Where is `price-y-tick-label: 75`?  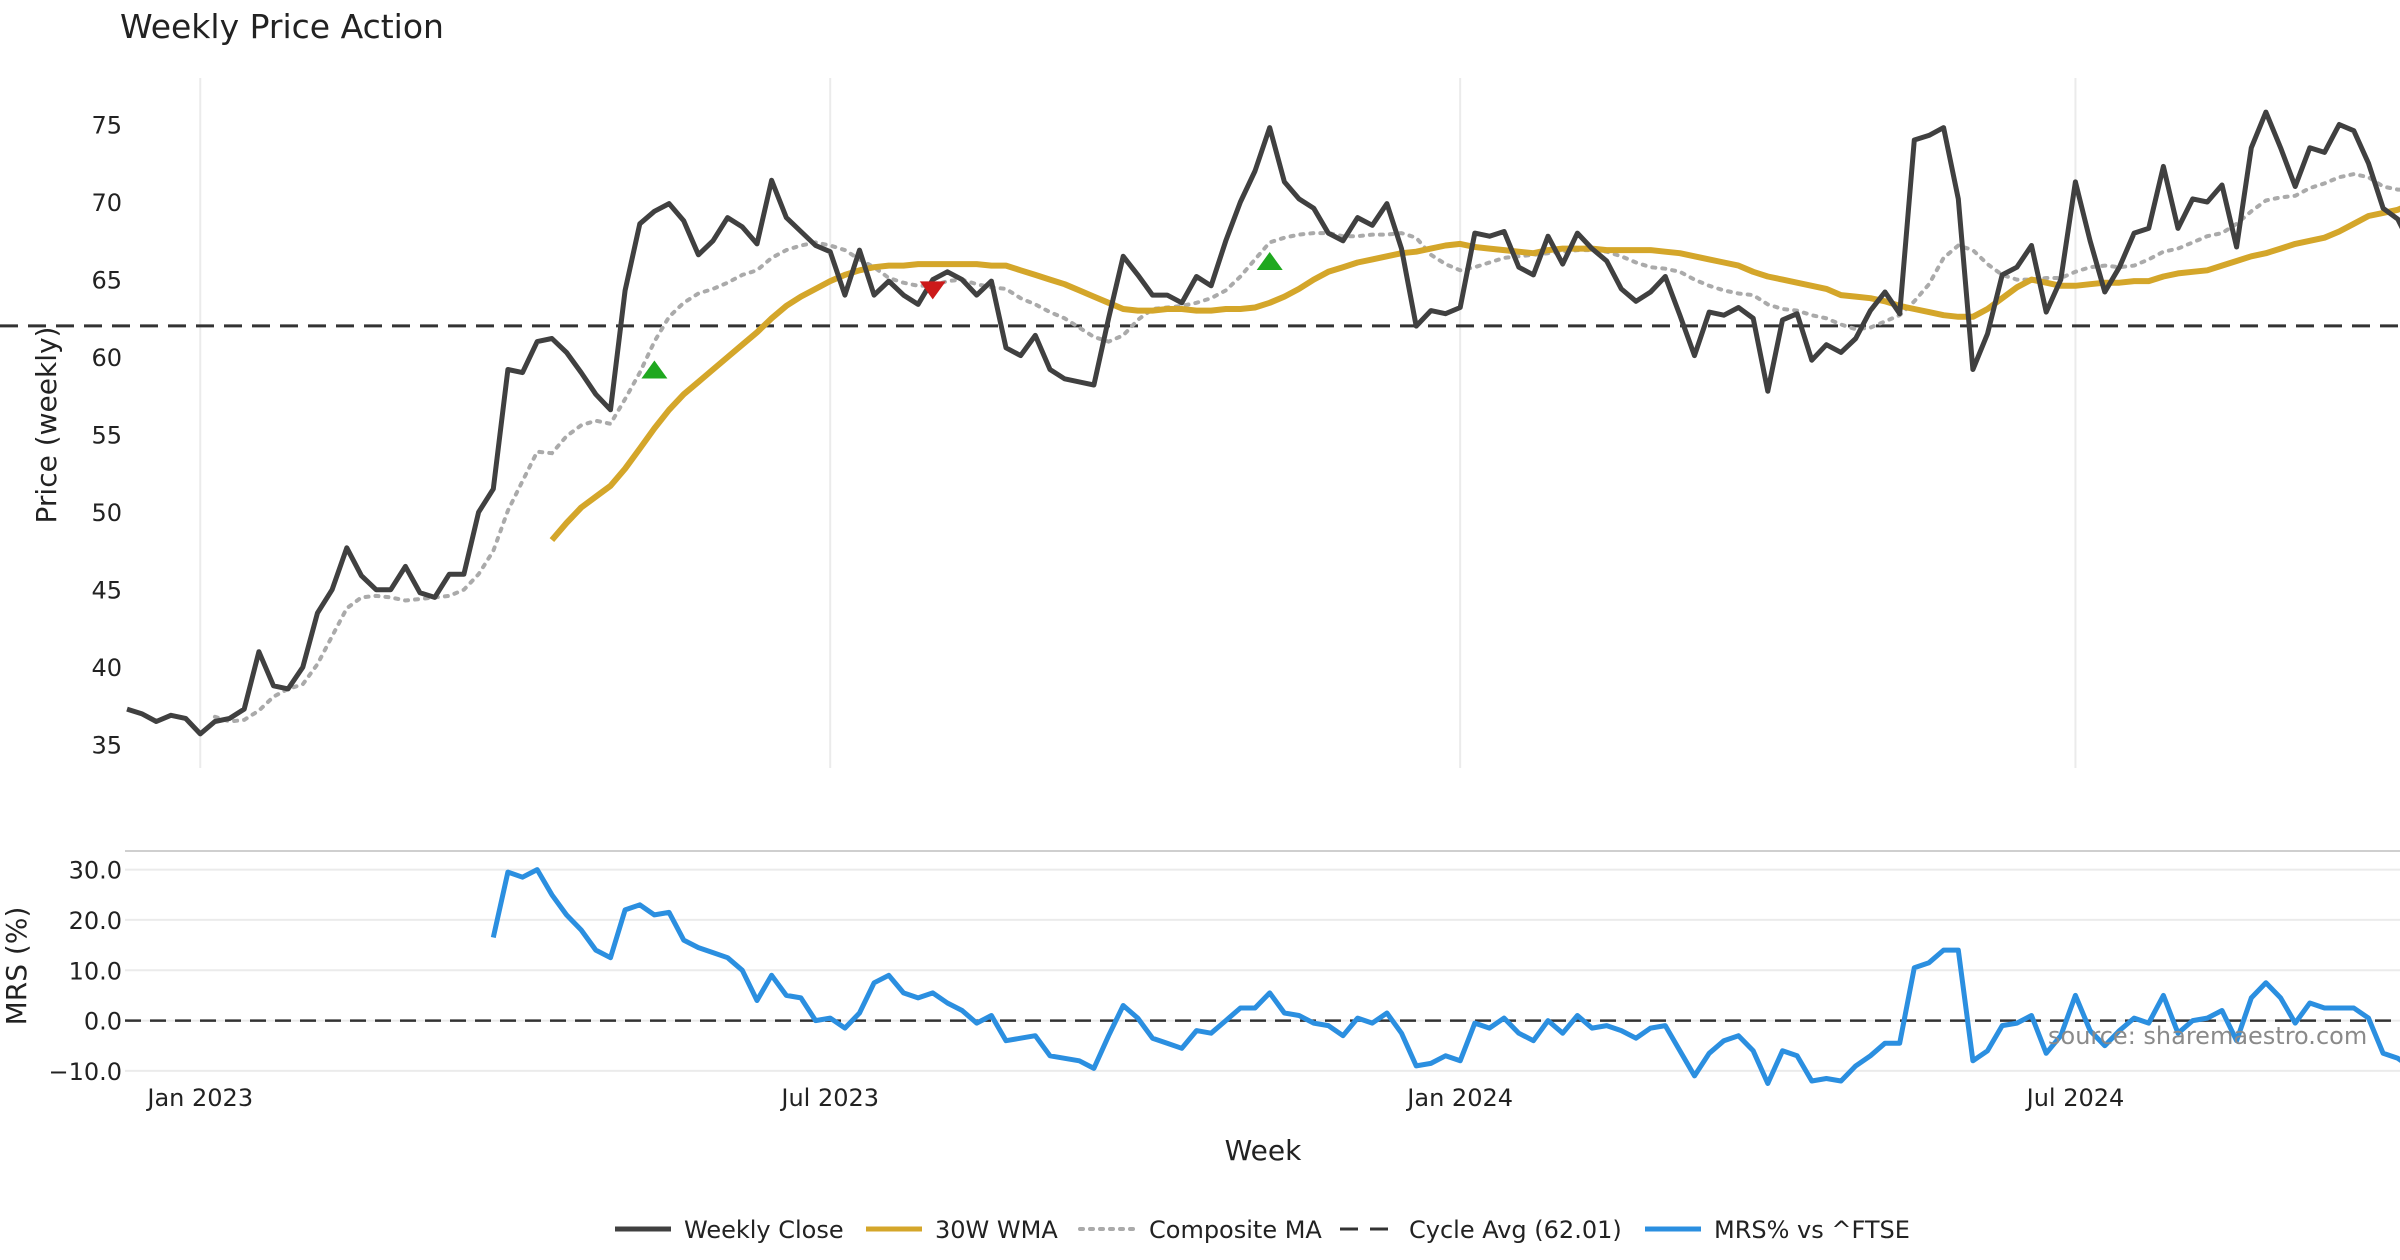 price-y-tick-label: 75 is located at coordinates (106, 126).